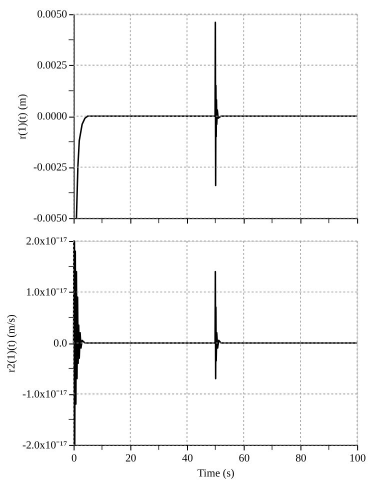 Image resolution: width=378 pixels, height=502 pixels. I want to click on y-tick-label: 0.0000, so click(52, 116).